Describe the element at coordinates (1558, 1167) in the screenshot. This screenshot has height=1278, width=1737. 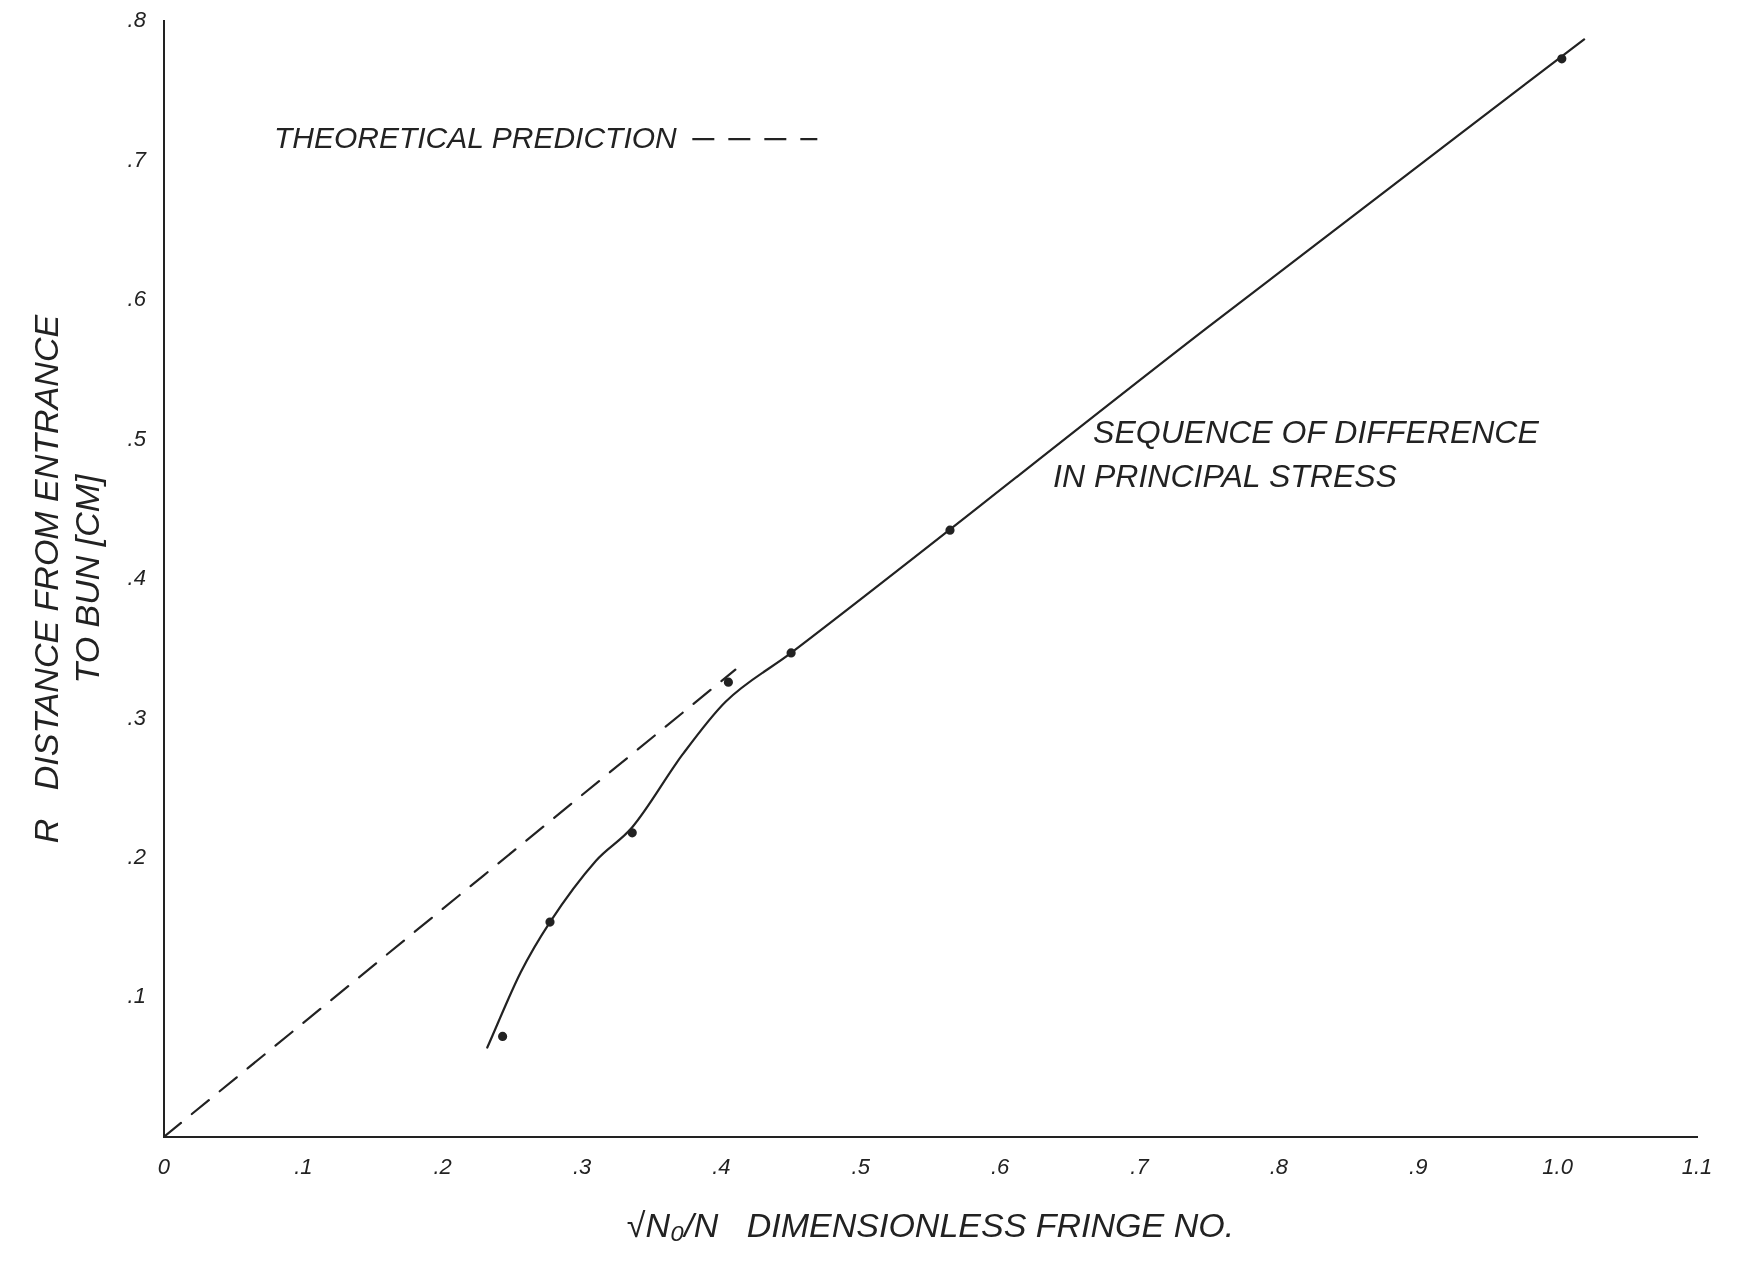
I see `x-tick-label: 1.0` at that location.